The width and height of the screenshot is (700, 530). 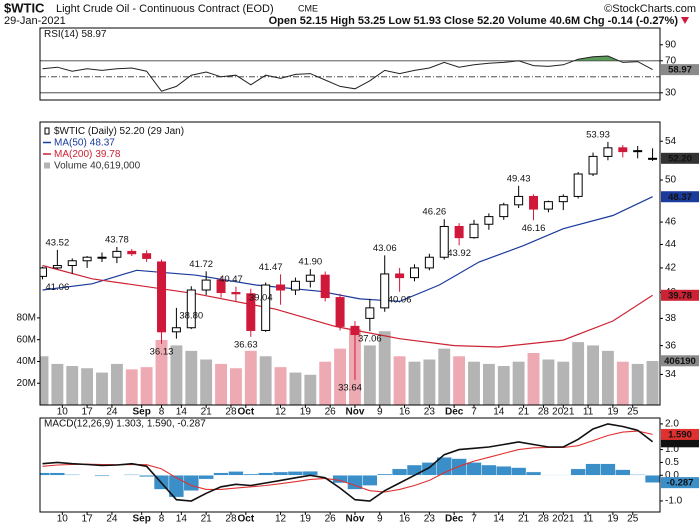 I want to click on legend-ma: MA(200) 39.78, so click(x=87, y=154).